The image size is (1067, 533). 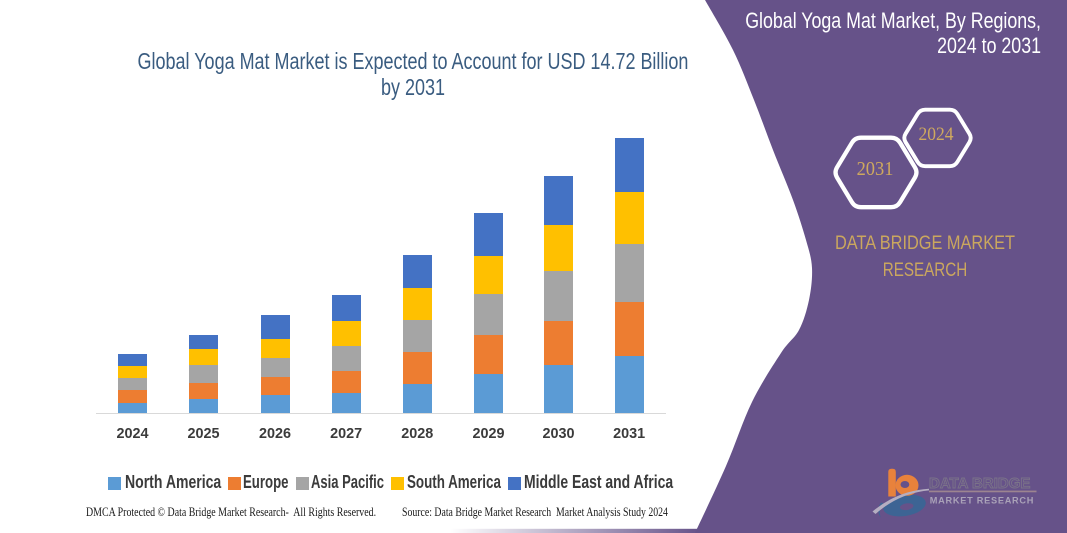 What do you see at coordinates (979, 483) in the screenshot?
I see `svg-text: DATA BRIDGE` at bounding box center [979, 483].